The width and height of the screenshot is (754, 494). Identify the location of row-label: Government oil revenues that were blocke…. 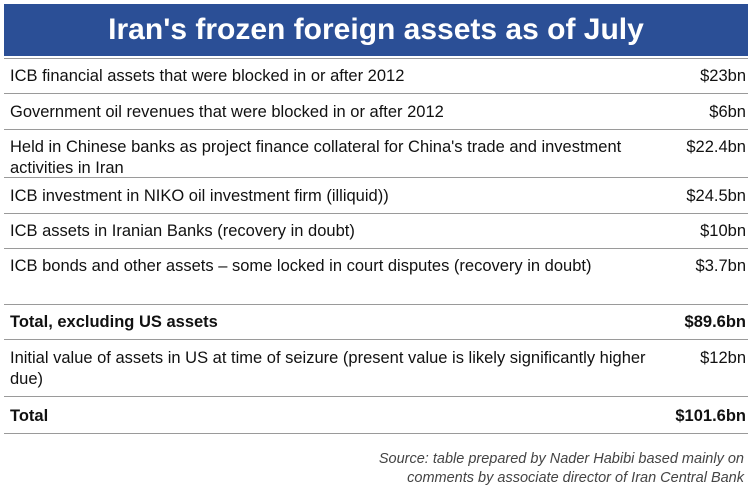
(227, 112).